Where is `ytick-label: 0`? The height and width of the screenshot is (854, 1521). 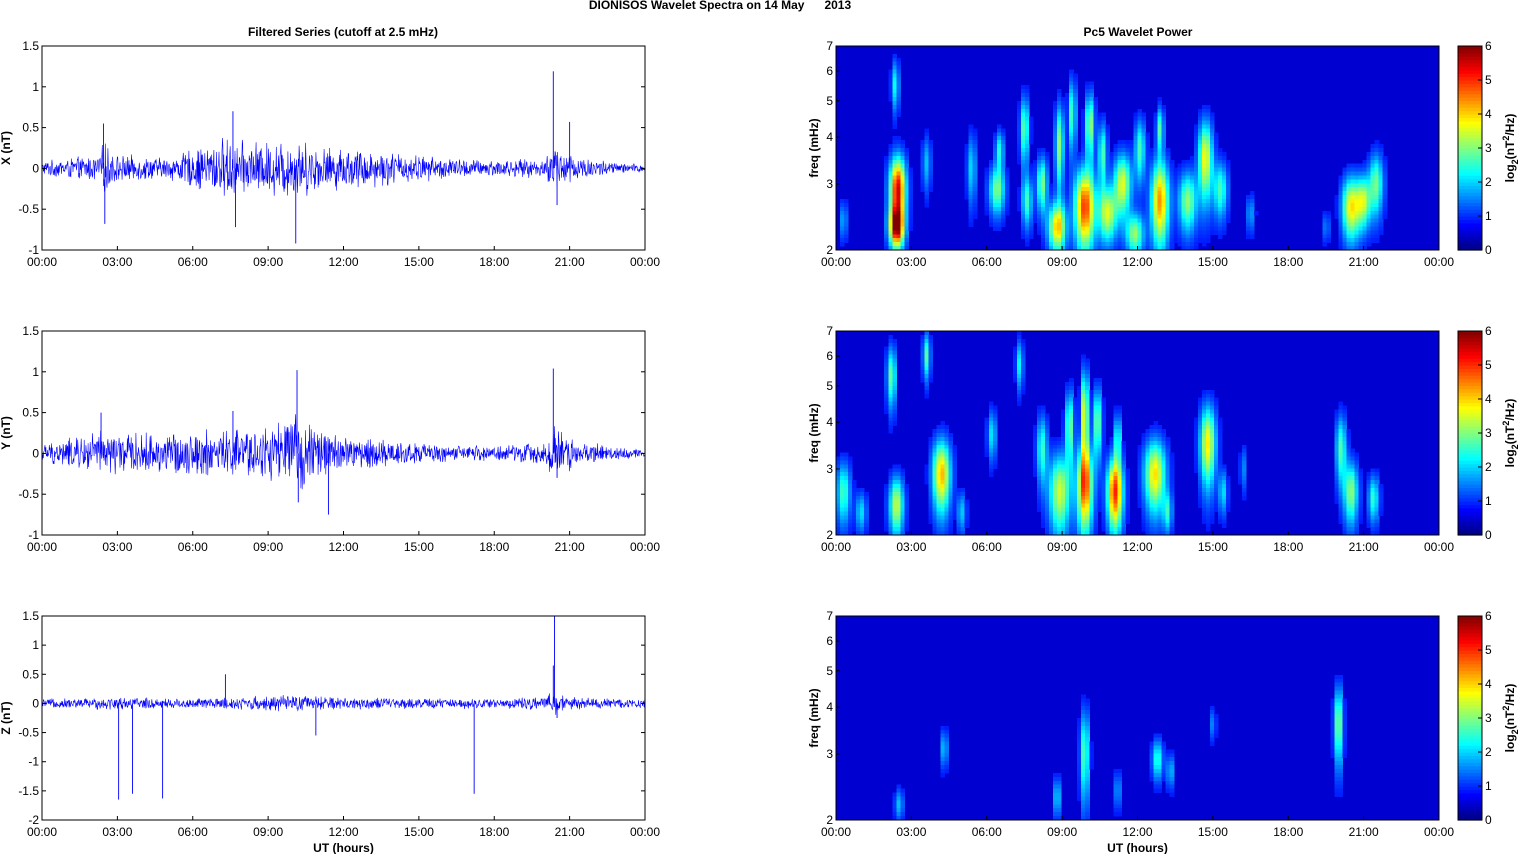 ytick-label: 0 is located at coordinates (35, 453).